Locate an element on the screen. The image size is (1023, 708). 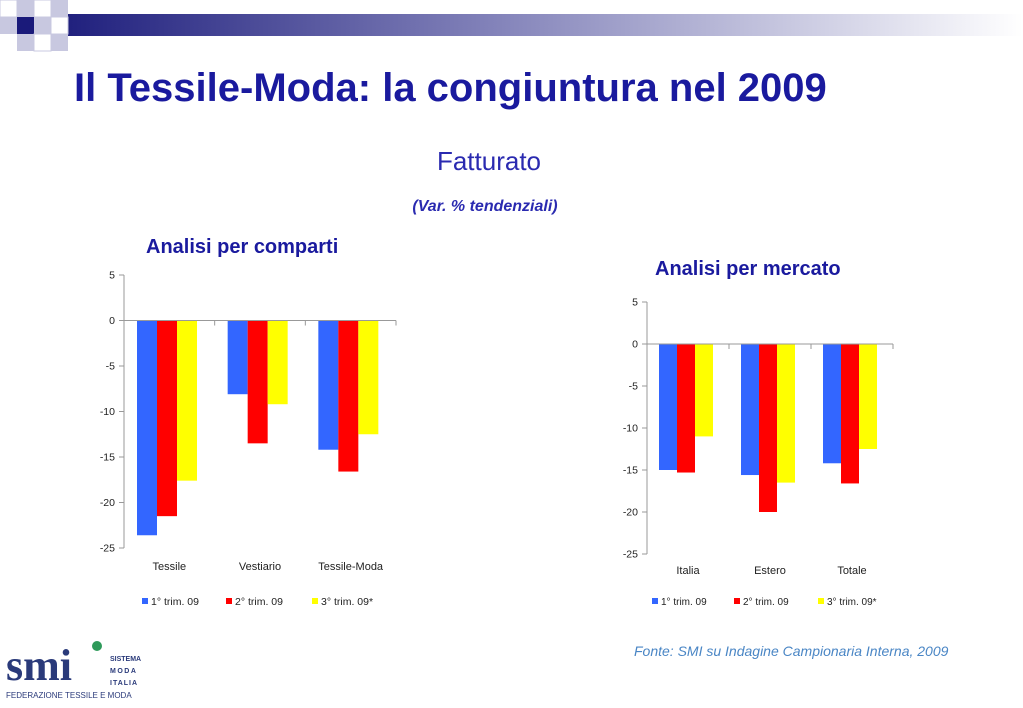
logo-line2: MODA is located at coordinates (123, 671).